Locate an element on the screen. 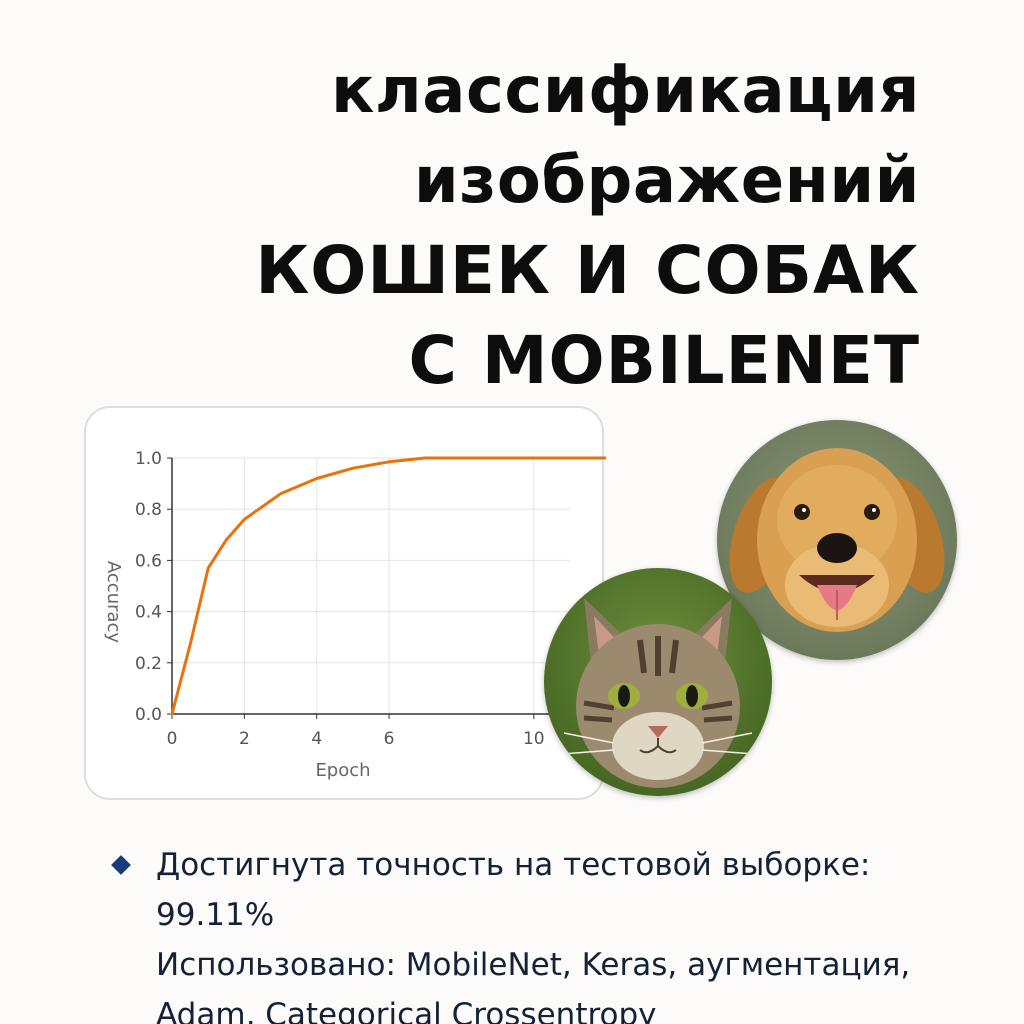  accuracy-series-line is located at coordinates (388, 586).